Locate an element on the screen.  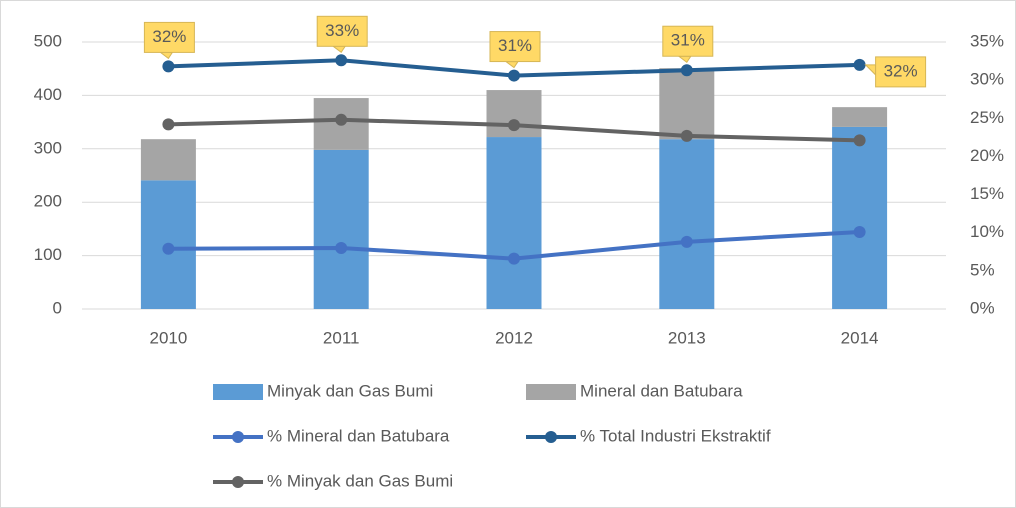
x-tick-label: 2014 is located at coordinates (860, 337).